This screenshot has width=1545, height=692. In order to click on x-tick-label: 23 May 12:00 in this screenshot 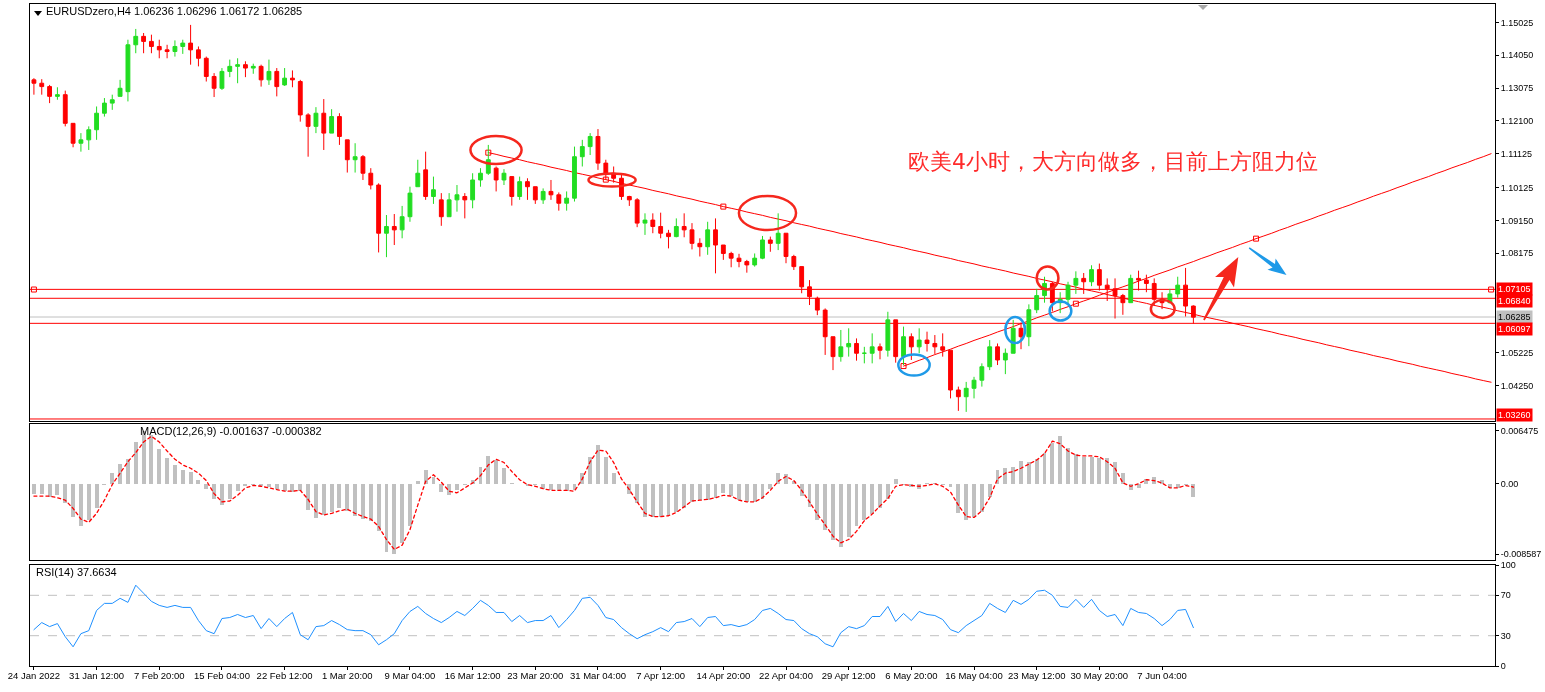, I will do `click(1036, 676)`.